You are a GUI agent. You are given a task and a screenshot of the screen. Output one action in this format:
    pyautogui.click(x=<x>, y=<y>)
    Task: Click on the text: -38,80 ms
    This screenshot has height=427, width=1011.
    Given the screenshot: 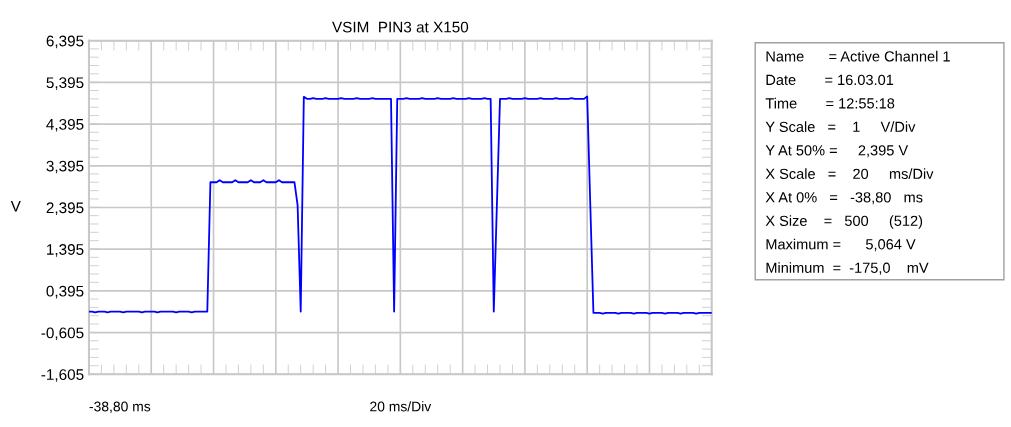 What is the action you would take?
    pyautogui.click(x=120, y=407)
    